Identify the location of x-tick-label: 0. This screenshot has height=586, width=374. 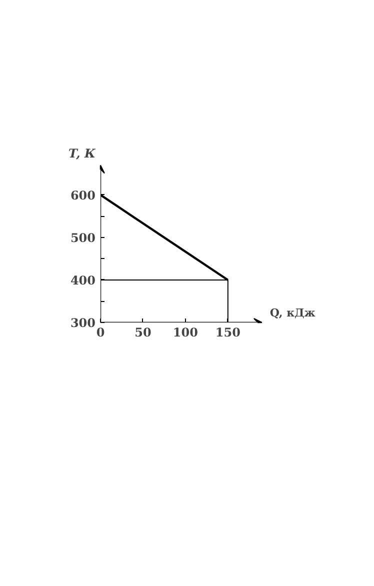
(100, 333).